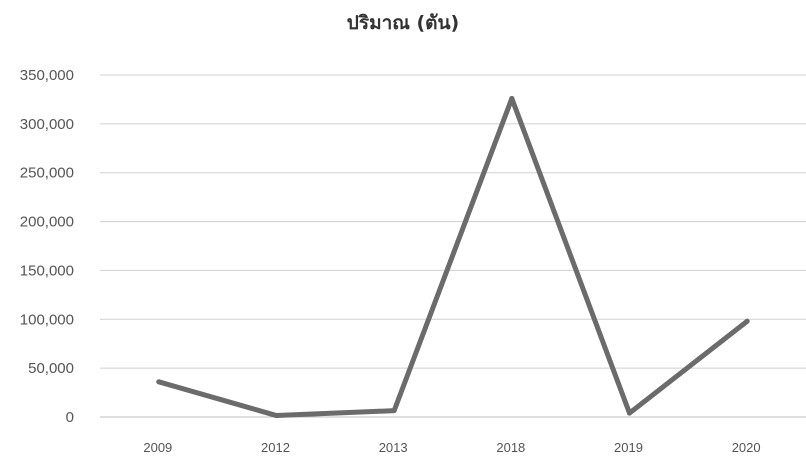 The width and height of the screenshot is (806, 458). Describe the element at coordinates (47, 270) in the screenshot. I see `y-tick-label: 150,000` at that location.